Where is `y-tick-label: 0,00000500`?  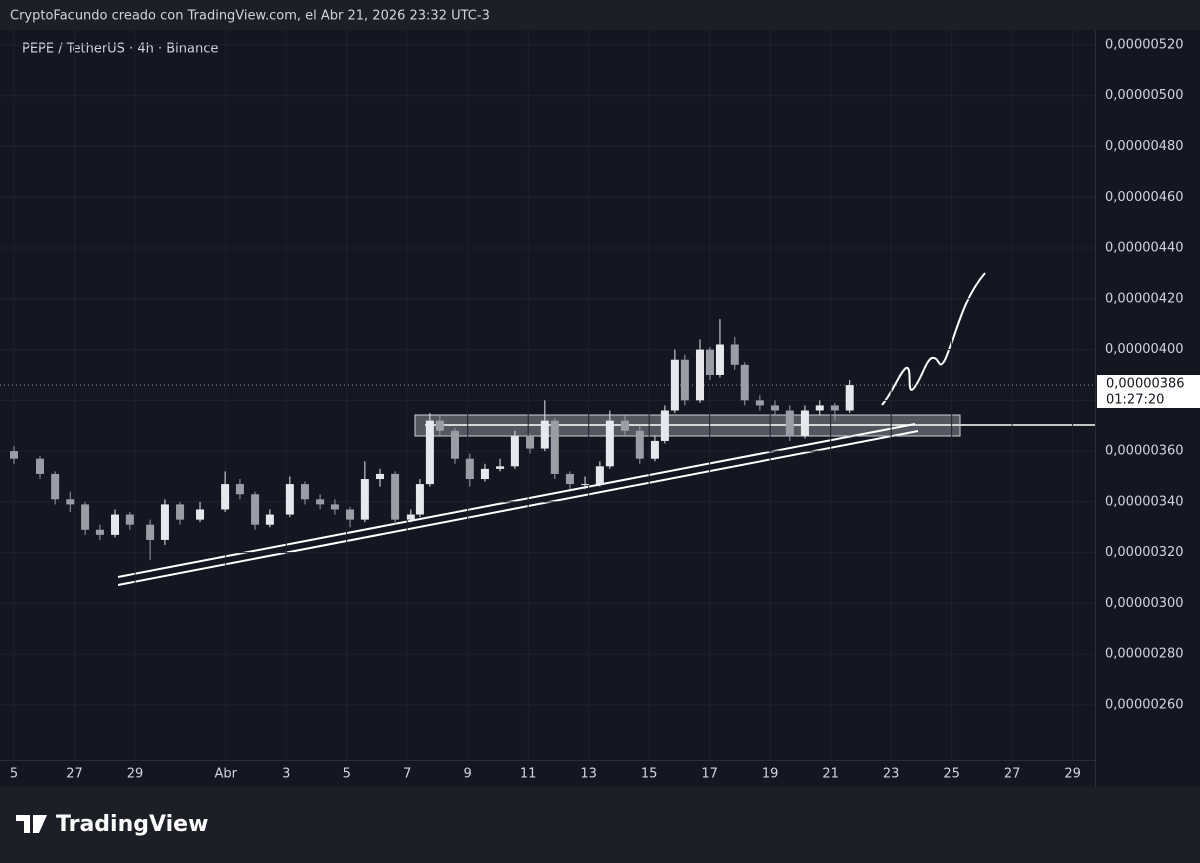 y-tick-label: 0,00000500 is located at coordinates (1144, 95).